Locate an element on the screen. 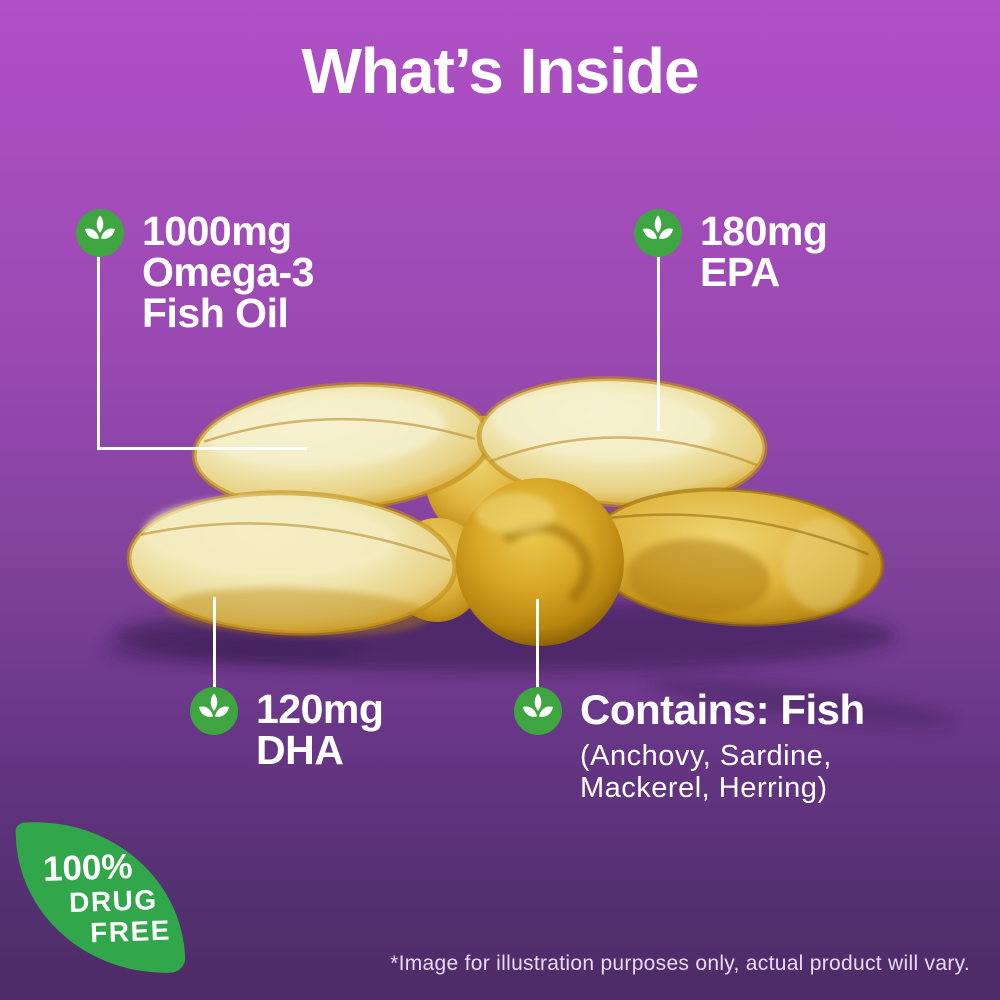 Image resolution: width=1000 pixels, height=1000 pixels. callout-dha: 120mg DHA is located at coordinates (287, 729).